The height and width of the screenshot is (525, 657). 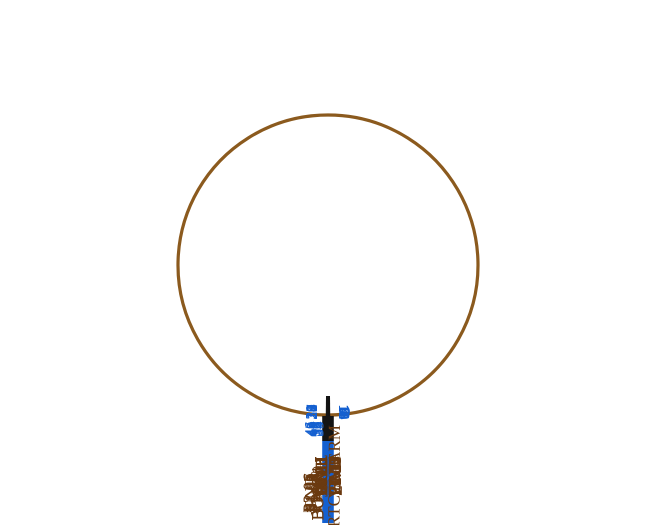 I want to click on pin-label-12: P0.05, so click(x=320, y=475).